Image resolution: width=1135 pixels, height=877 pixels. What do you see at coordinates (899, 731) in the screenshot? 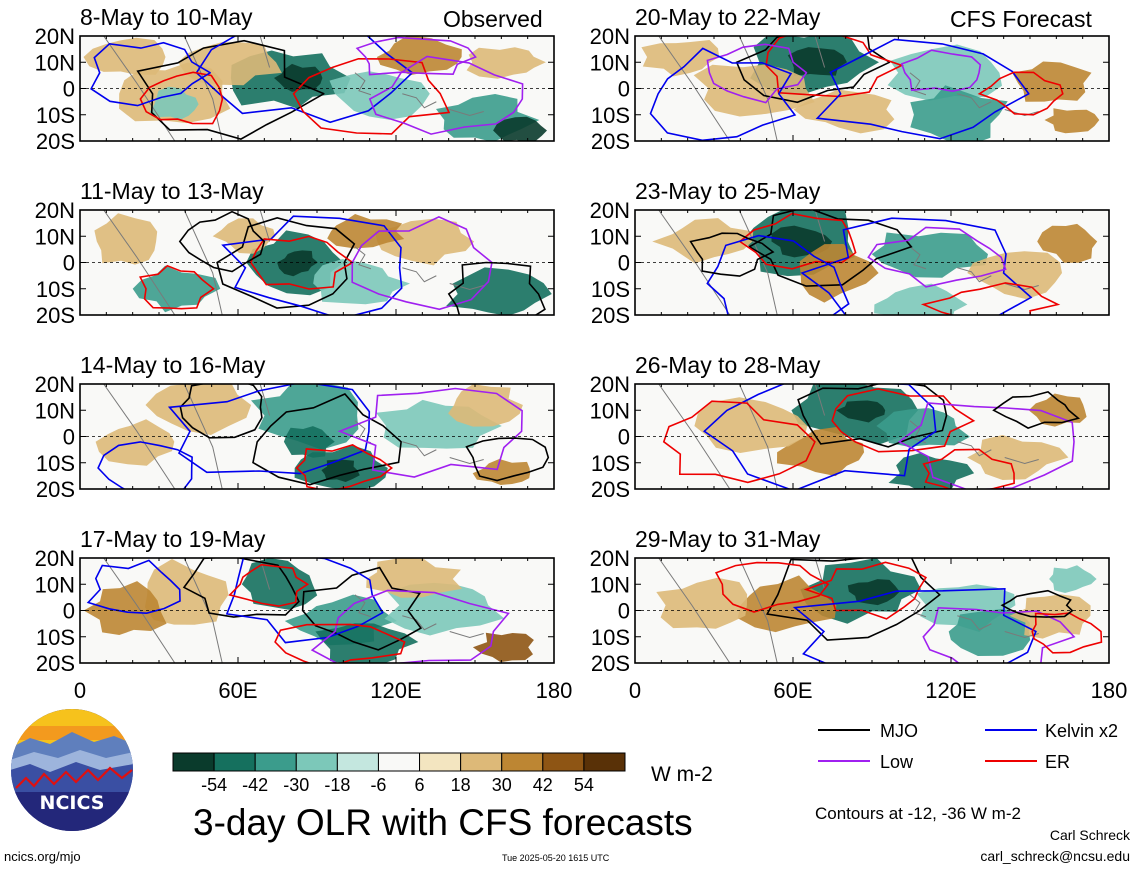
I see `legend-label-mjo: MJO` at bounding box center [899, 731].